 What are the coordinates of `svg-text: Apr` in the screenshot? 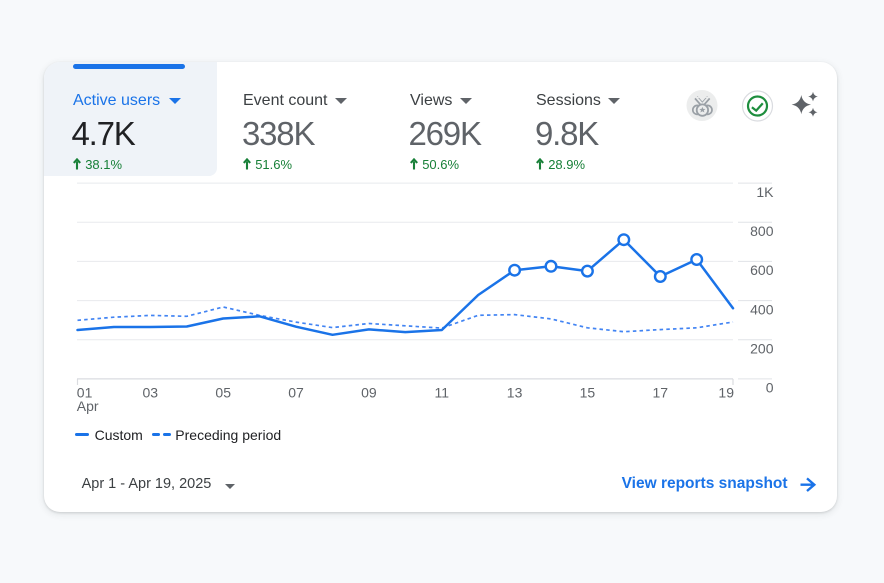 It's located at (88, 406).